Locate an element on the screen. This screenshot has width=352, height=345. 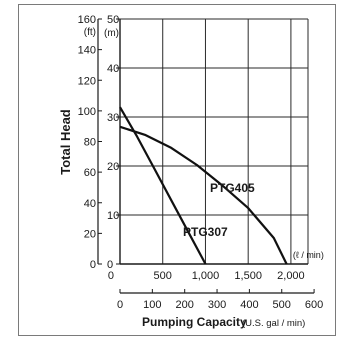
y-tick-m-label: 30 is located at coordinates (113, 118).